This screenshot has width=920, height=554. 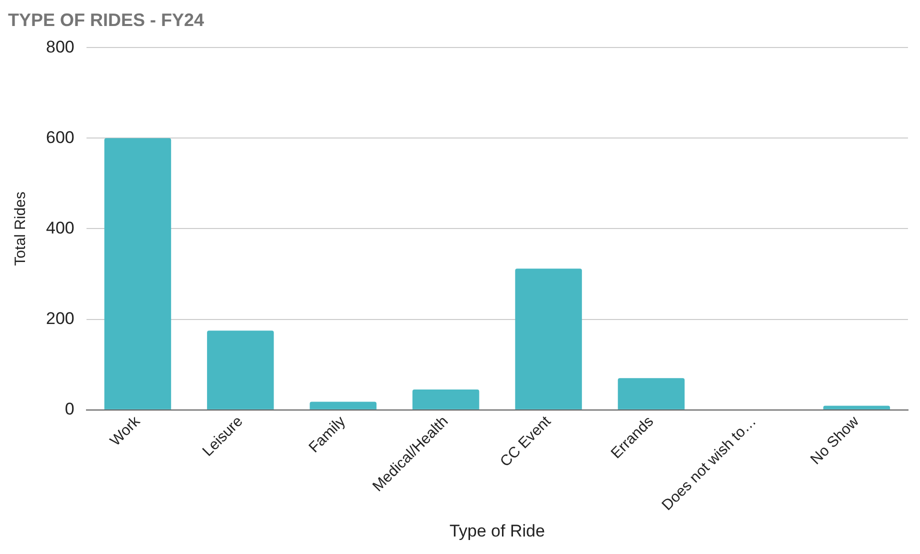 I want to click on y-tick-label: 400, so click(x=60, y=228).